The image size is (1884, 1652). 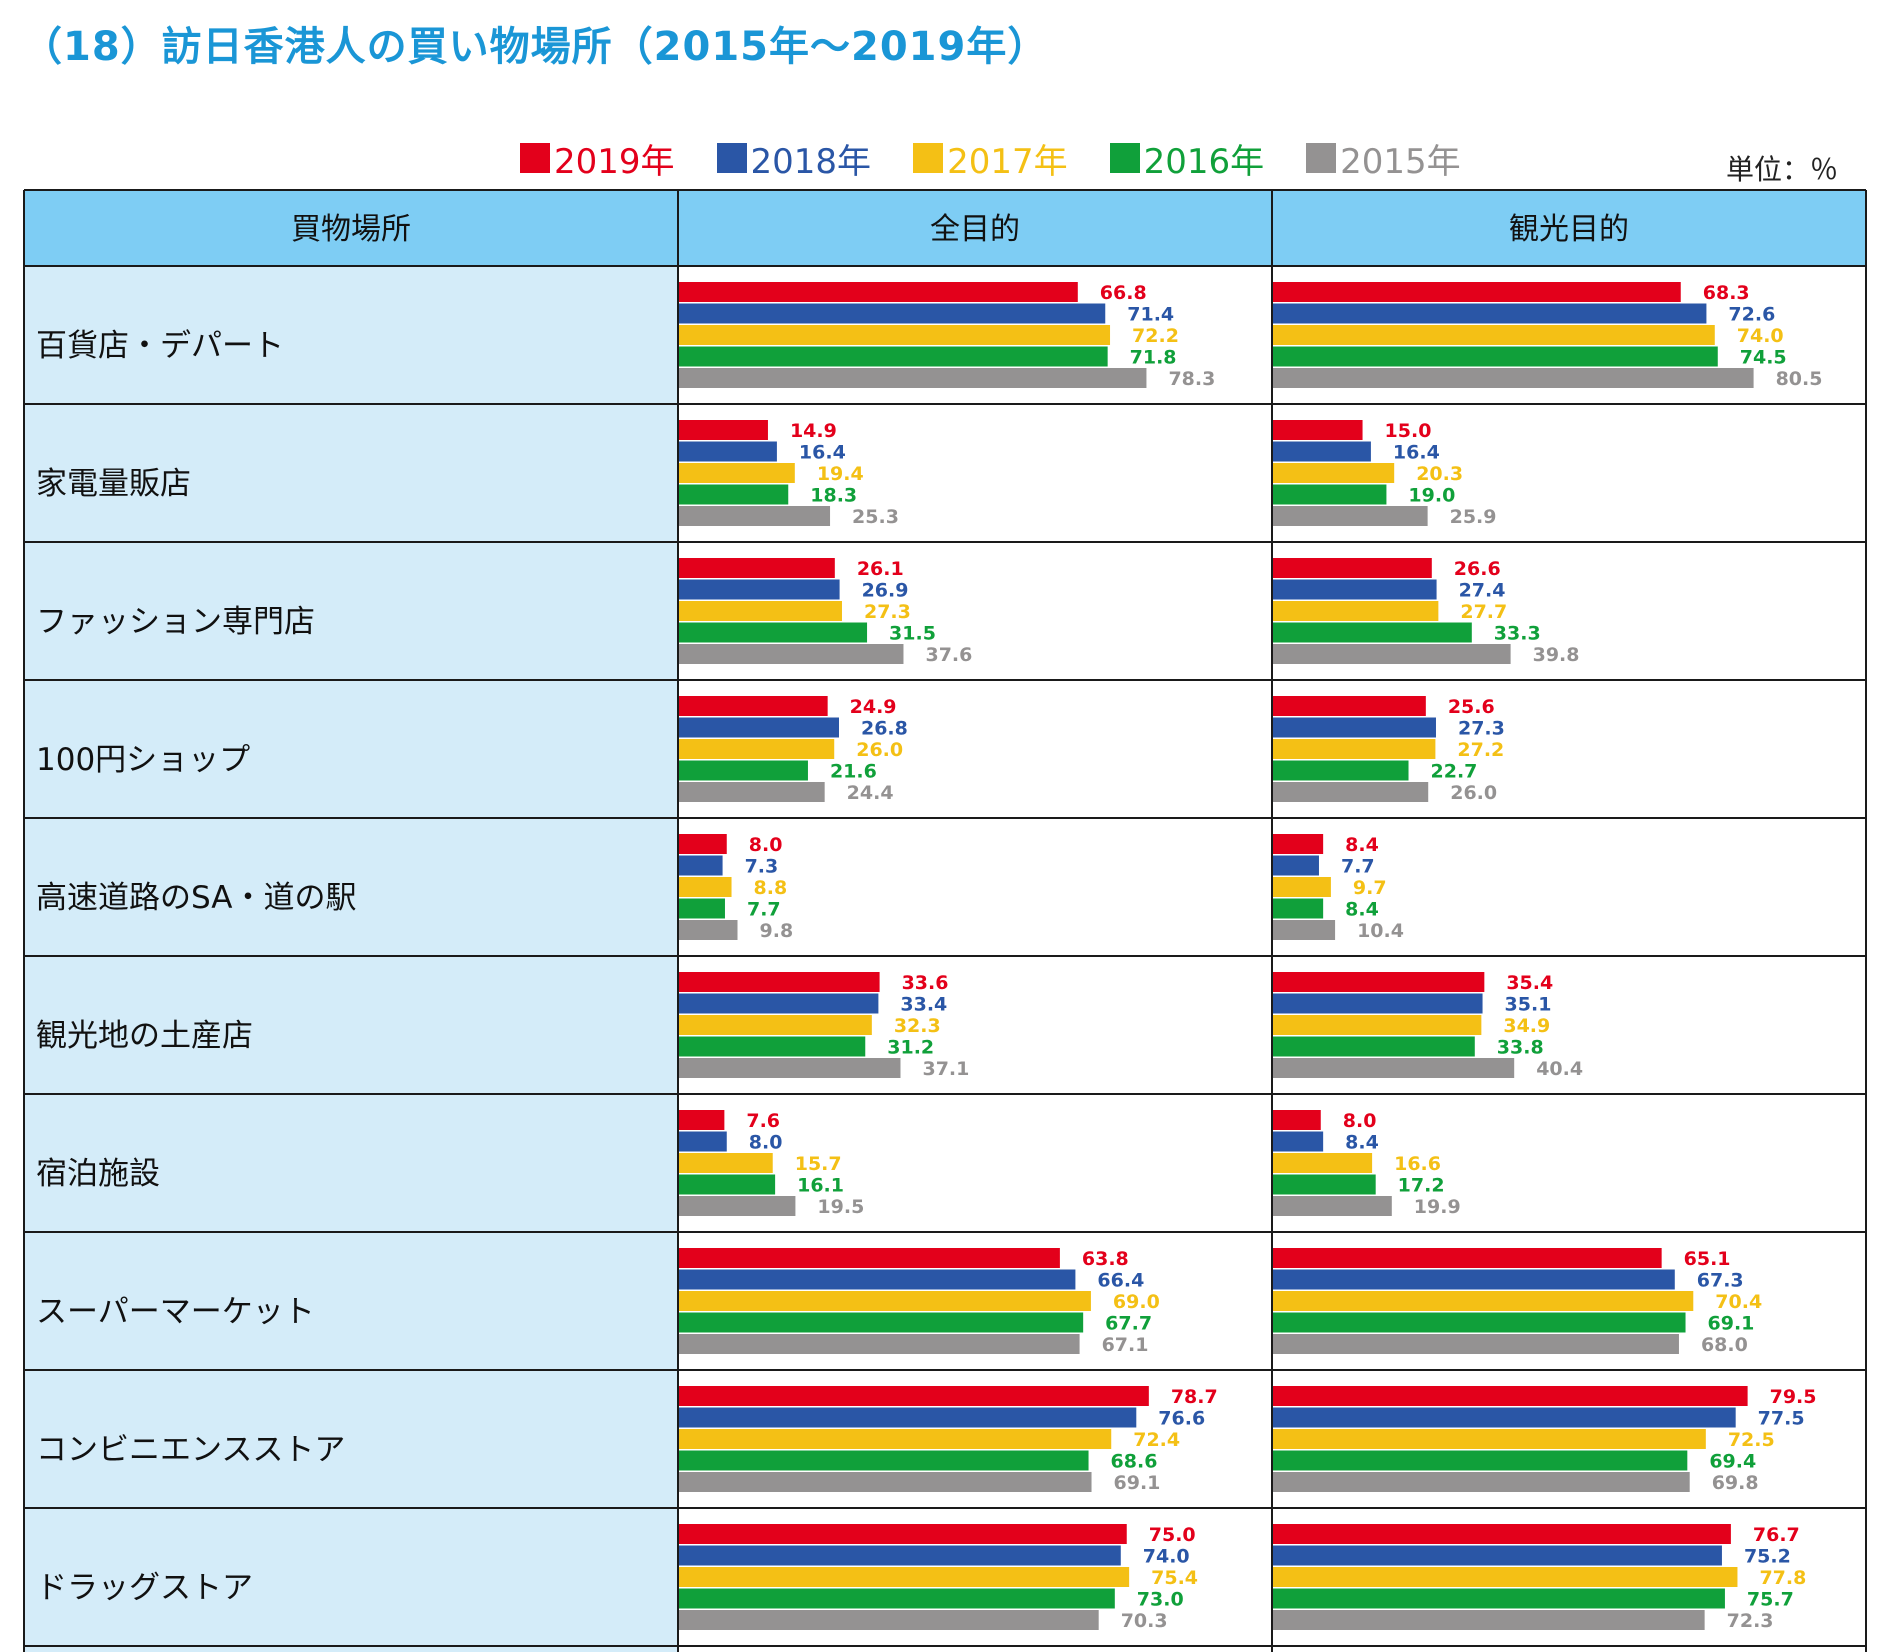 I want to click on data-label: 72.2, so click(x=1155, y=336).